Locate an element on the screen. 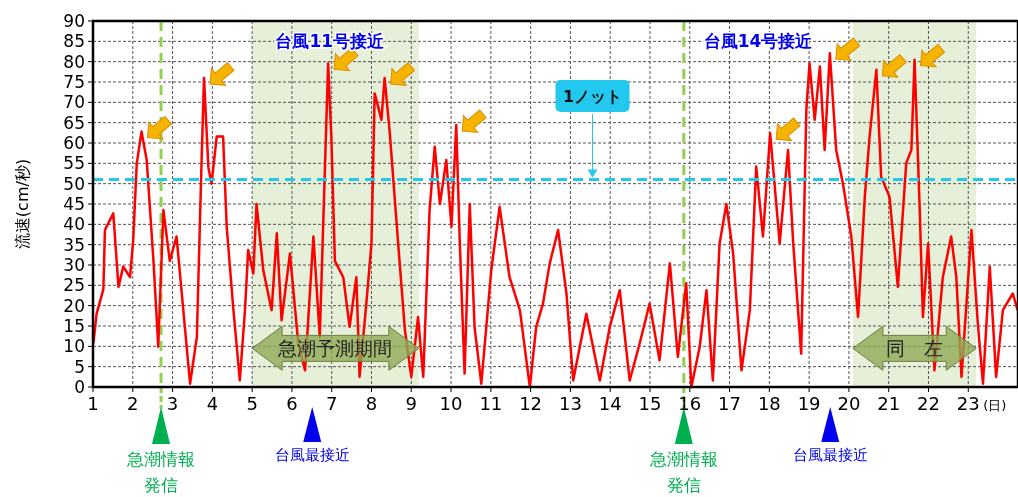 The height and width of the screenshot is (497, 1018). x-axis-title: (日) is located at coordinates (995, 405).